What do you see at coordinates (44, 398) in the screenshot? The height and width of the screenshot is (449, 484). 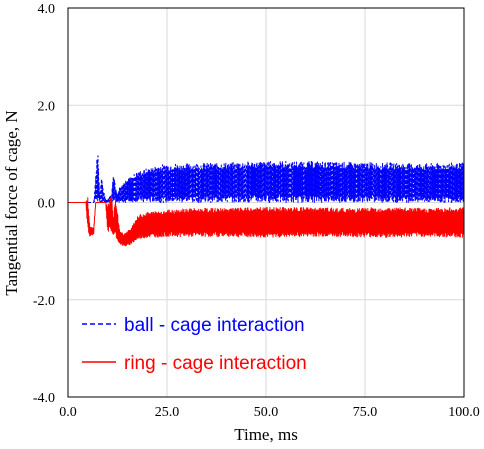 I see `y-tick-label: -4.0` at bounding box center [44, 398].